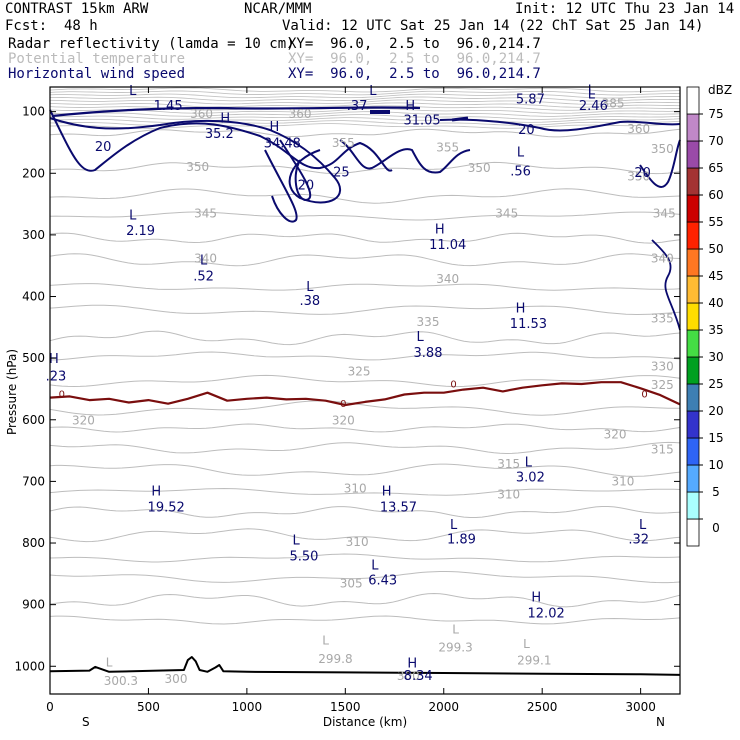 The image size is (740, 740). Describe the element at coordinates (662, 385) in the screenshot. I see `theta-label: 325` at that location.